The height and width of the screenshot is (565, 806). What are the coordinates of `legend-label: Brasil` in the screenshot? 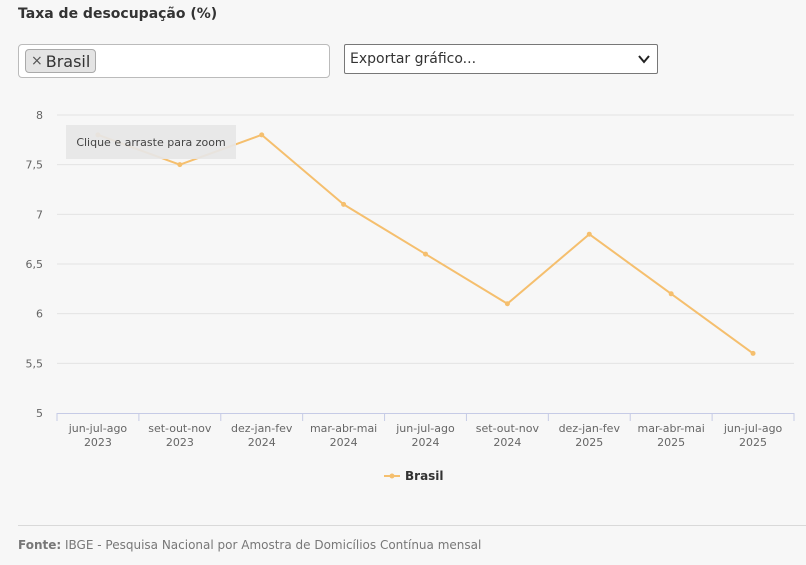 It's located at (424, 476).